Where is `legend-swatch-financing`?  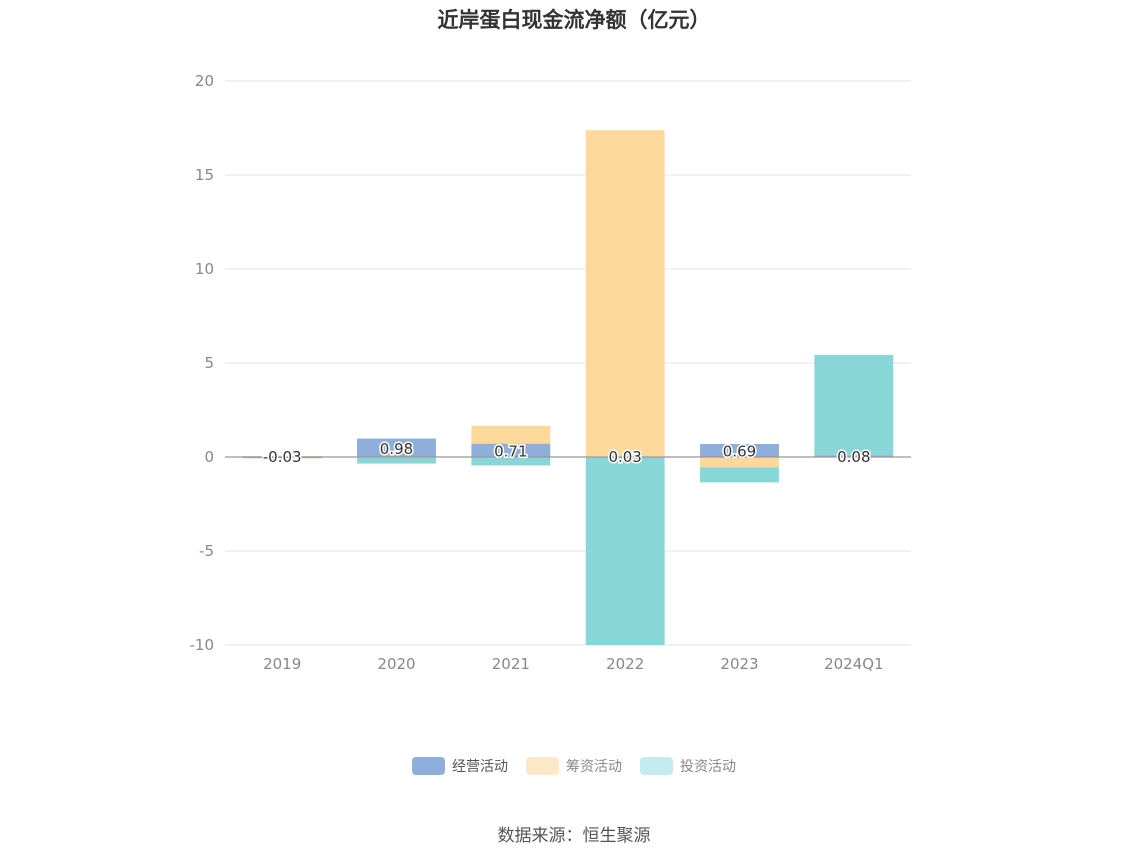 legend-swatch-financing is located at coordinates (542, 766).